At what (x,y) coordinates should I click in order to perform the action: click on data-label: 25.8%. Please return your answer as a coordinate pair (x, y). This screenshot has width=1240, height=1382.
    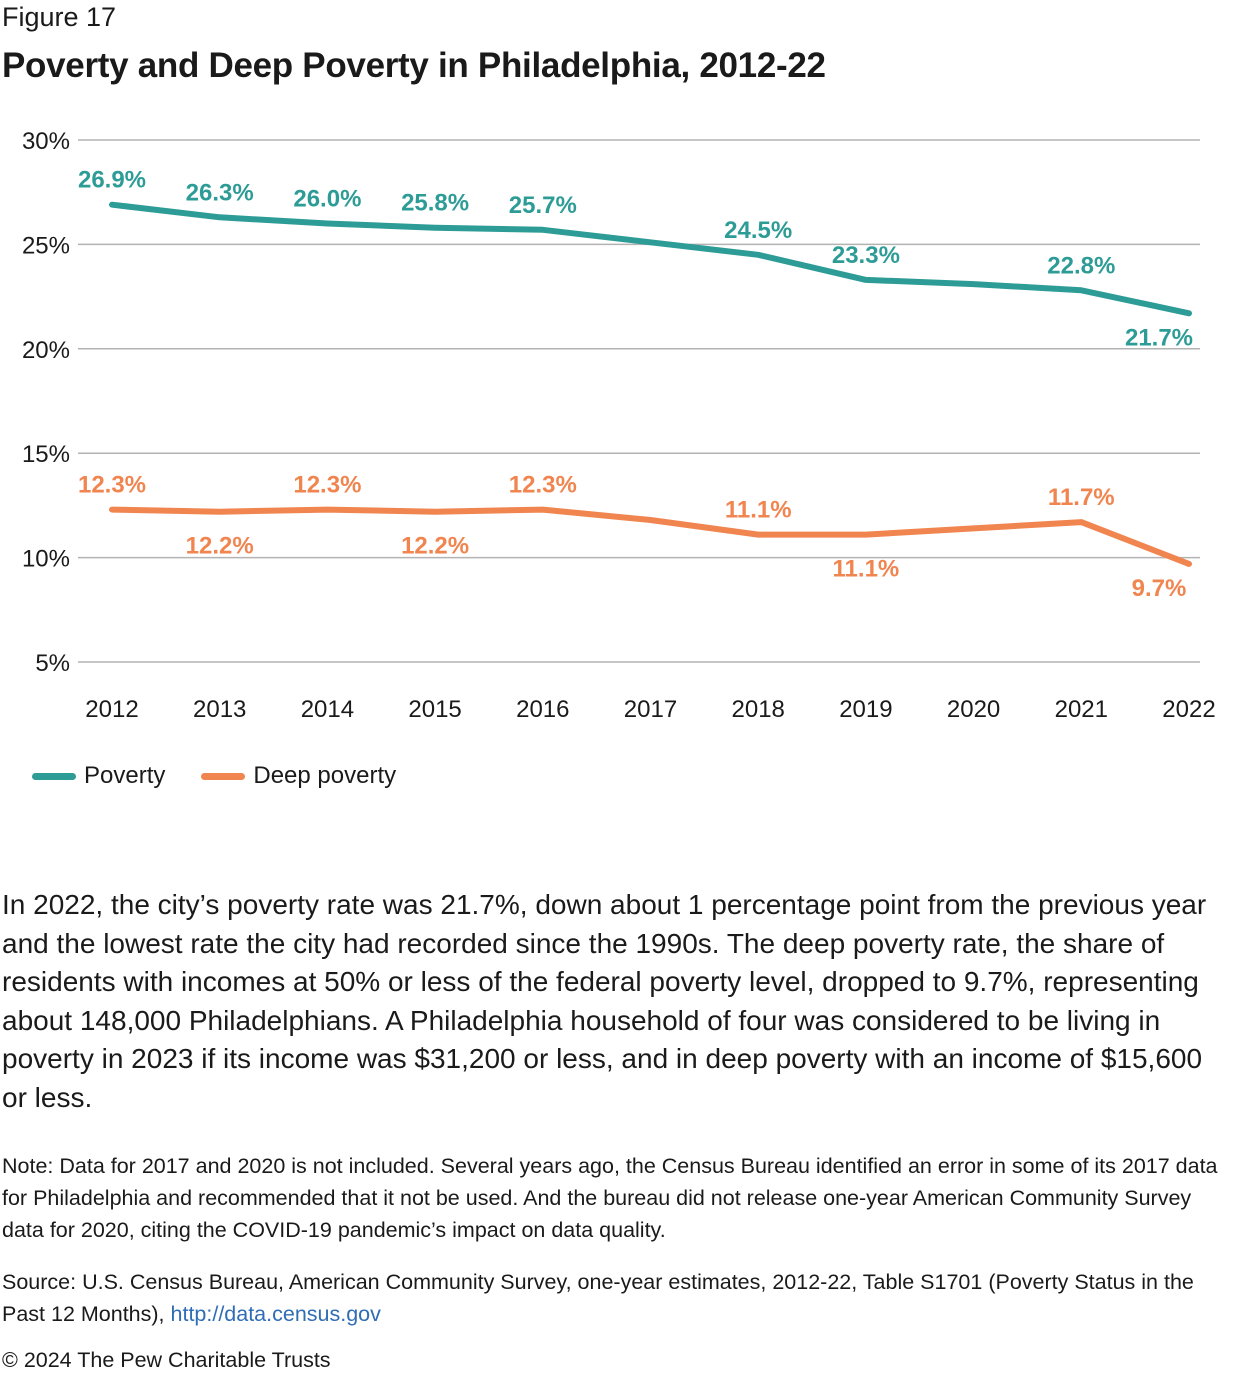
    Looking at the image, I should click on (435, 203).